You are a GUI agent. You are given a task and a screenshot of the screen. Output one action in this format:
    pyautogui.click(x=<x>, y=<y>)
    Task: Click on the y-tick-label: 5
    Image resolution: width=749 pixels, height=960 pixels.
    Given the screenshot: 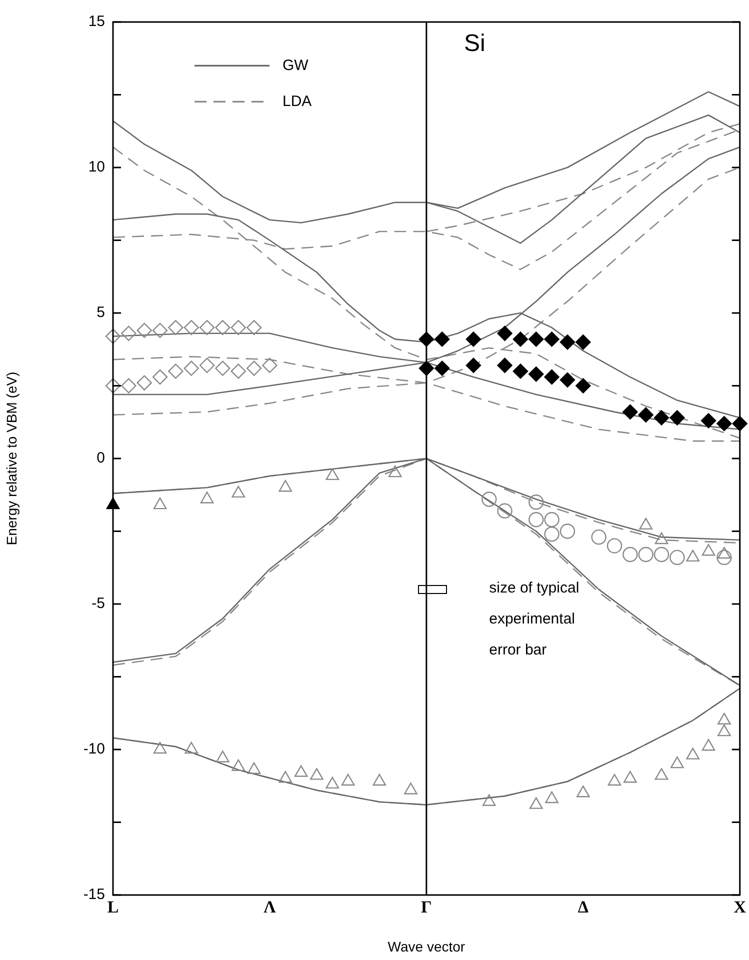 What is the action you would take?
    pyautogui.click(x=100, y=313)
    